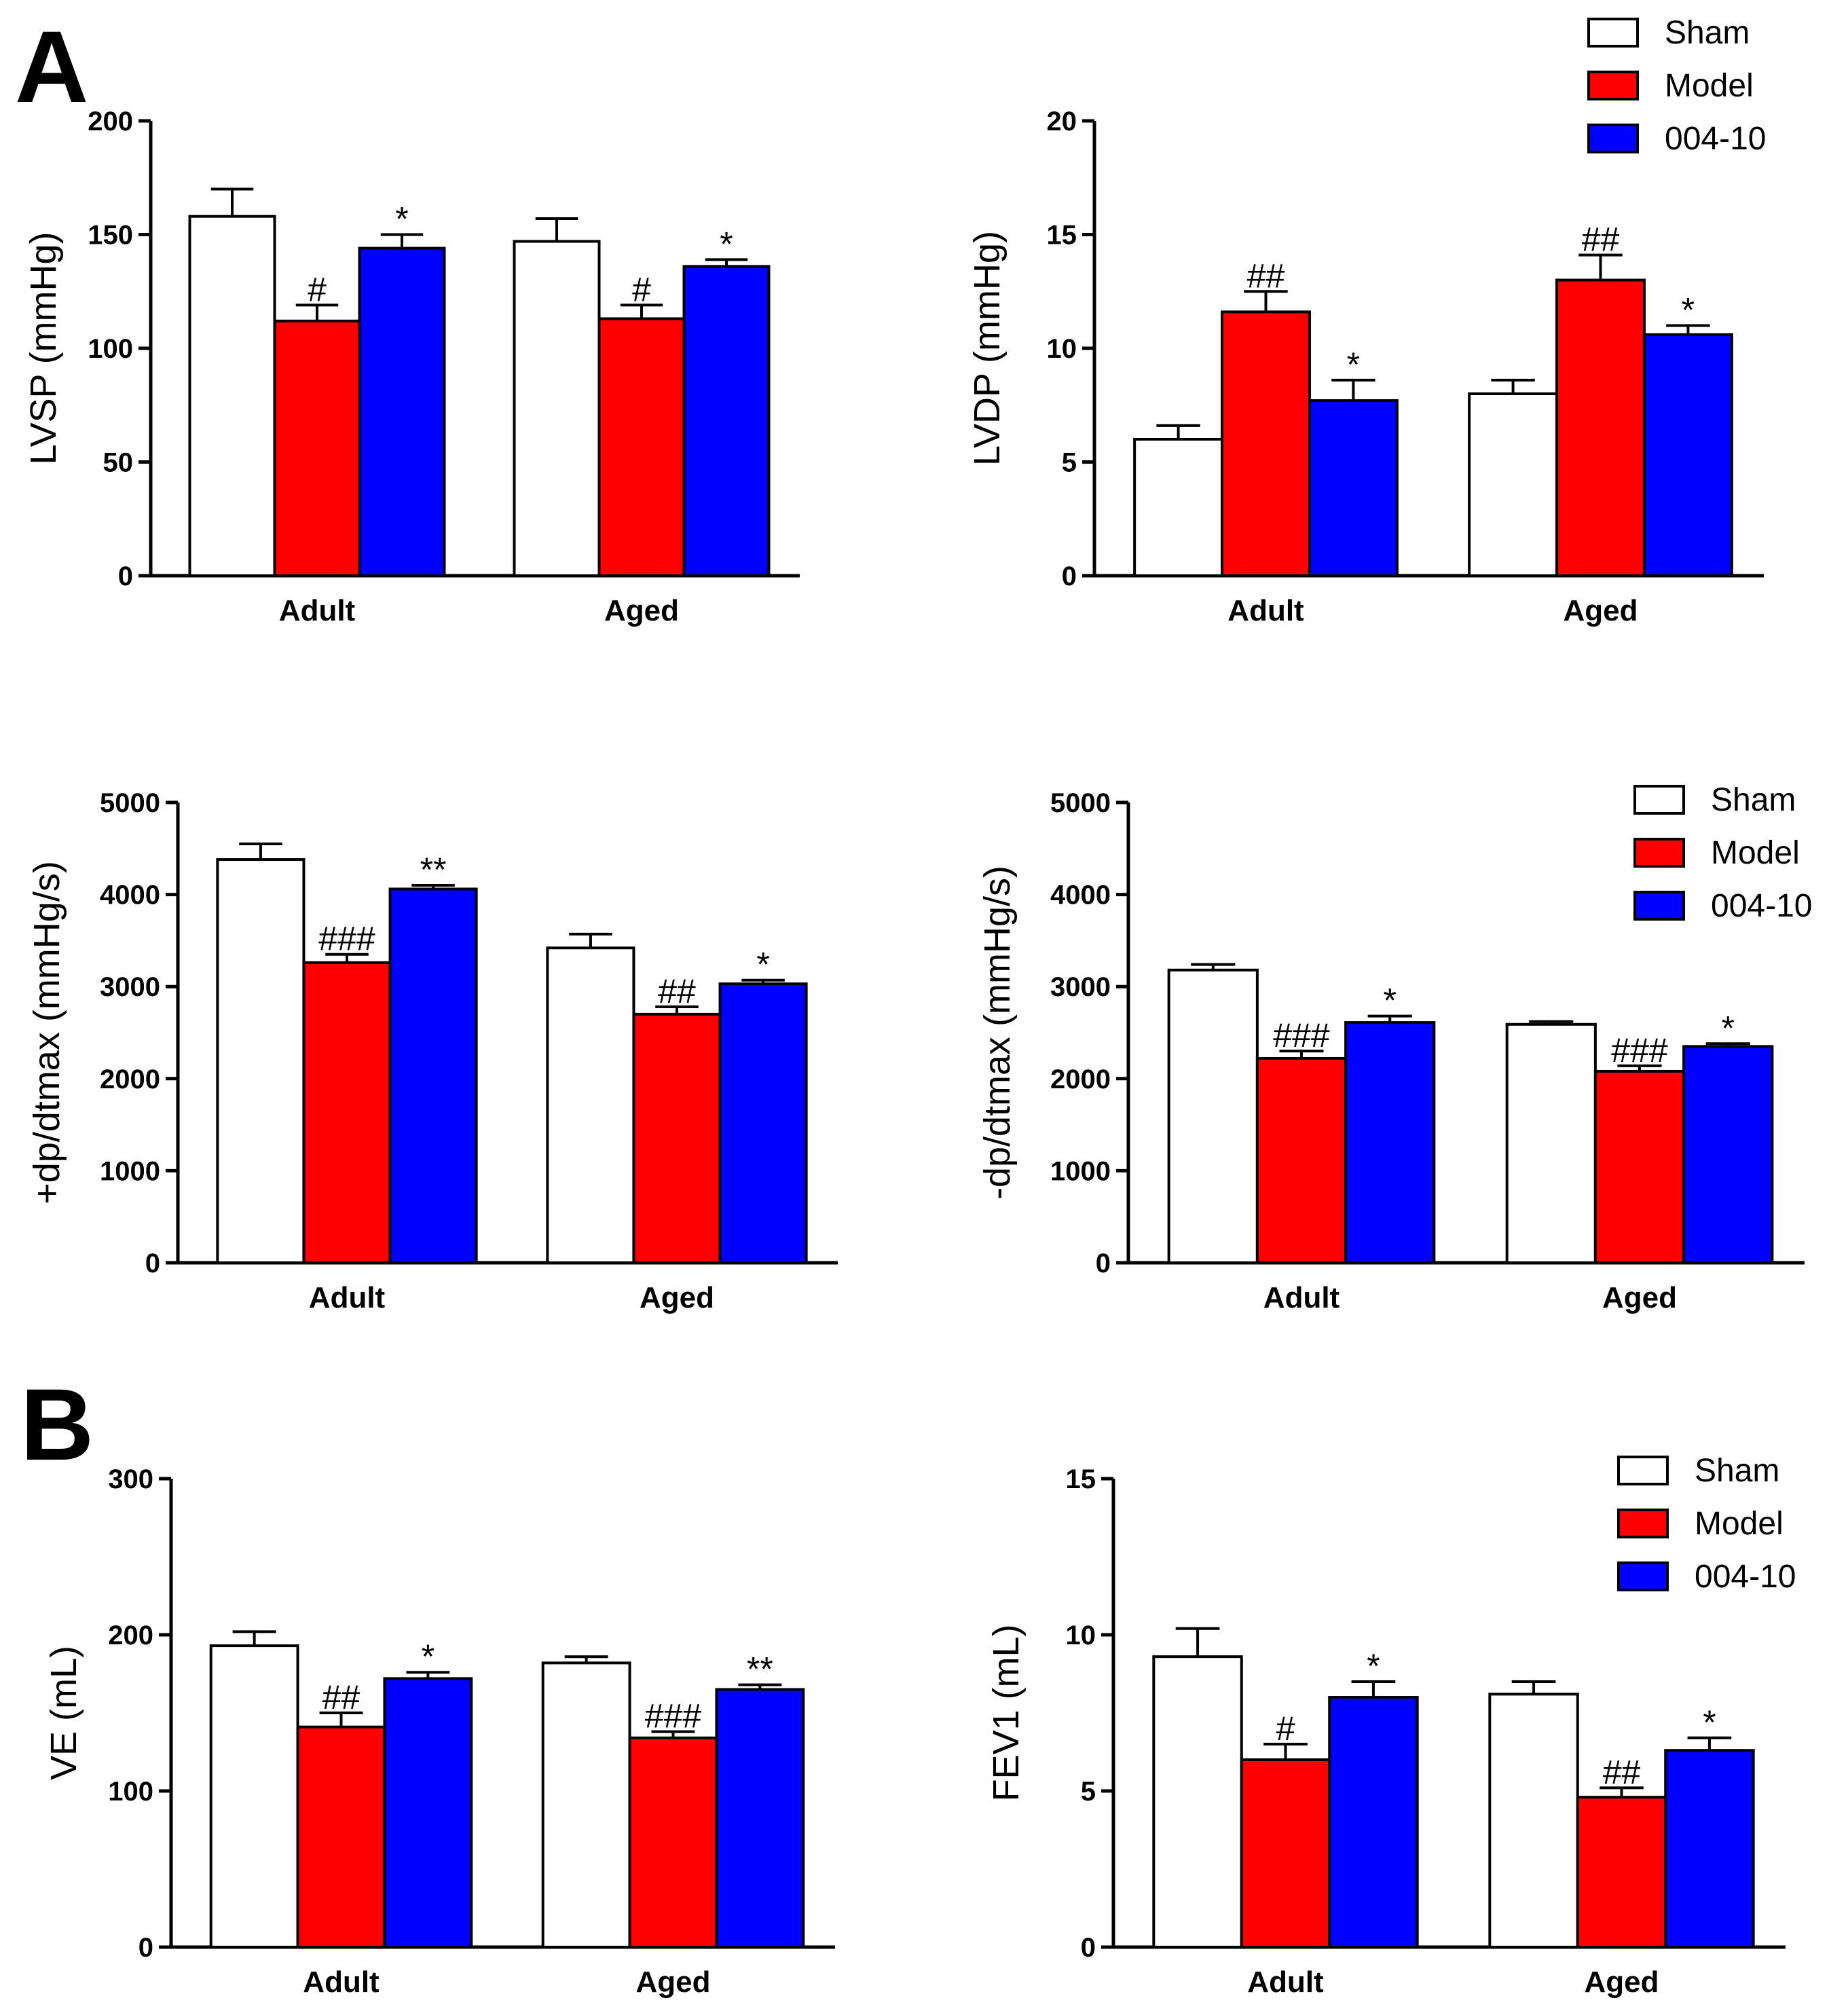 The height and width of the screenshot is (2015, 1848). Describe the element at coordinates (118, 463) in the screenshot. I see `y-tick-label: 50` at that location.